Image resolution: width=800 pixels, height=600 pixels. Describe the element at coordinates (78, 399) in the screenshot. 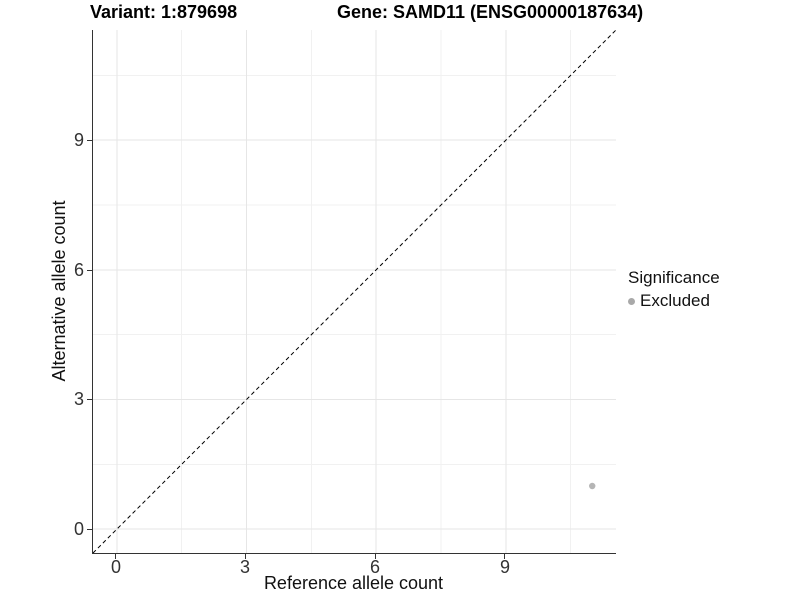

I see `y-tick-label: 3` at that location.